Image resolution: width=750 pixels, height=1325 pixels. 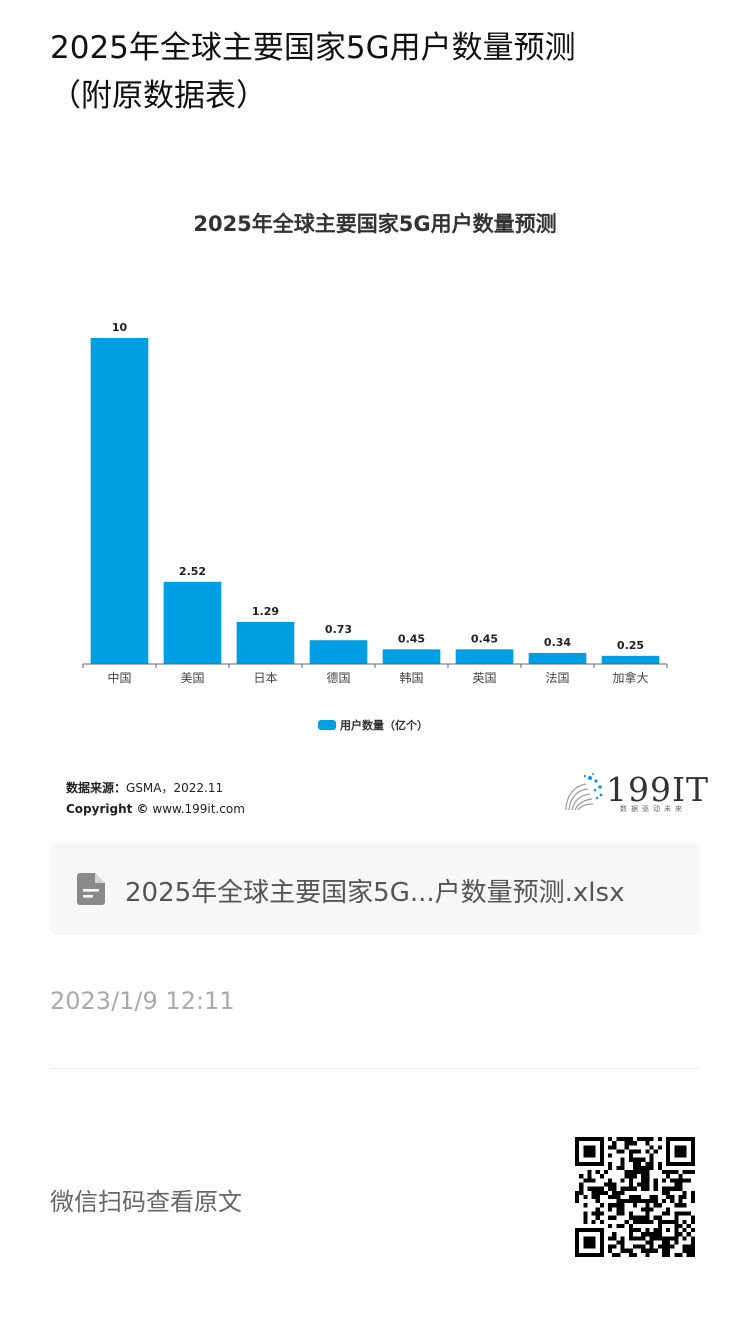 I want to click on source-value: GSMA，2022.11, so click(x=175, y=788).